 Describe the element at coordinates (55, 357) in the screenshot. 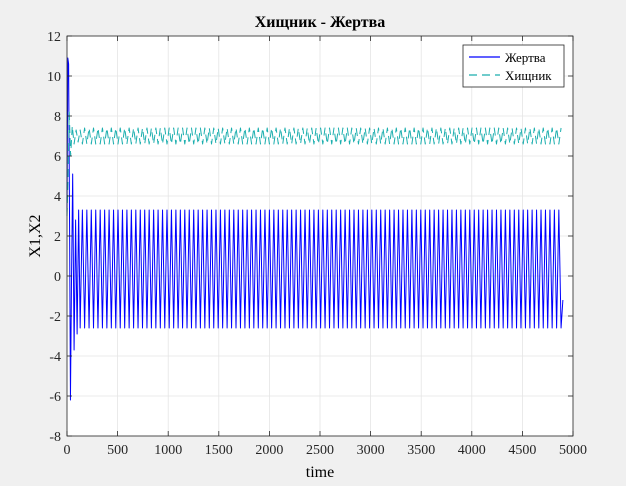

I see `y-tick-label: -4` at that location.